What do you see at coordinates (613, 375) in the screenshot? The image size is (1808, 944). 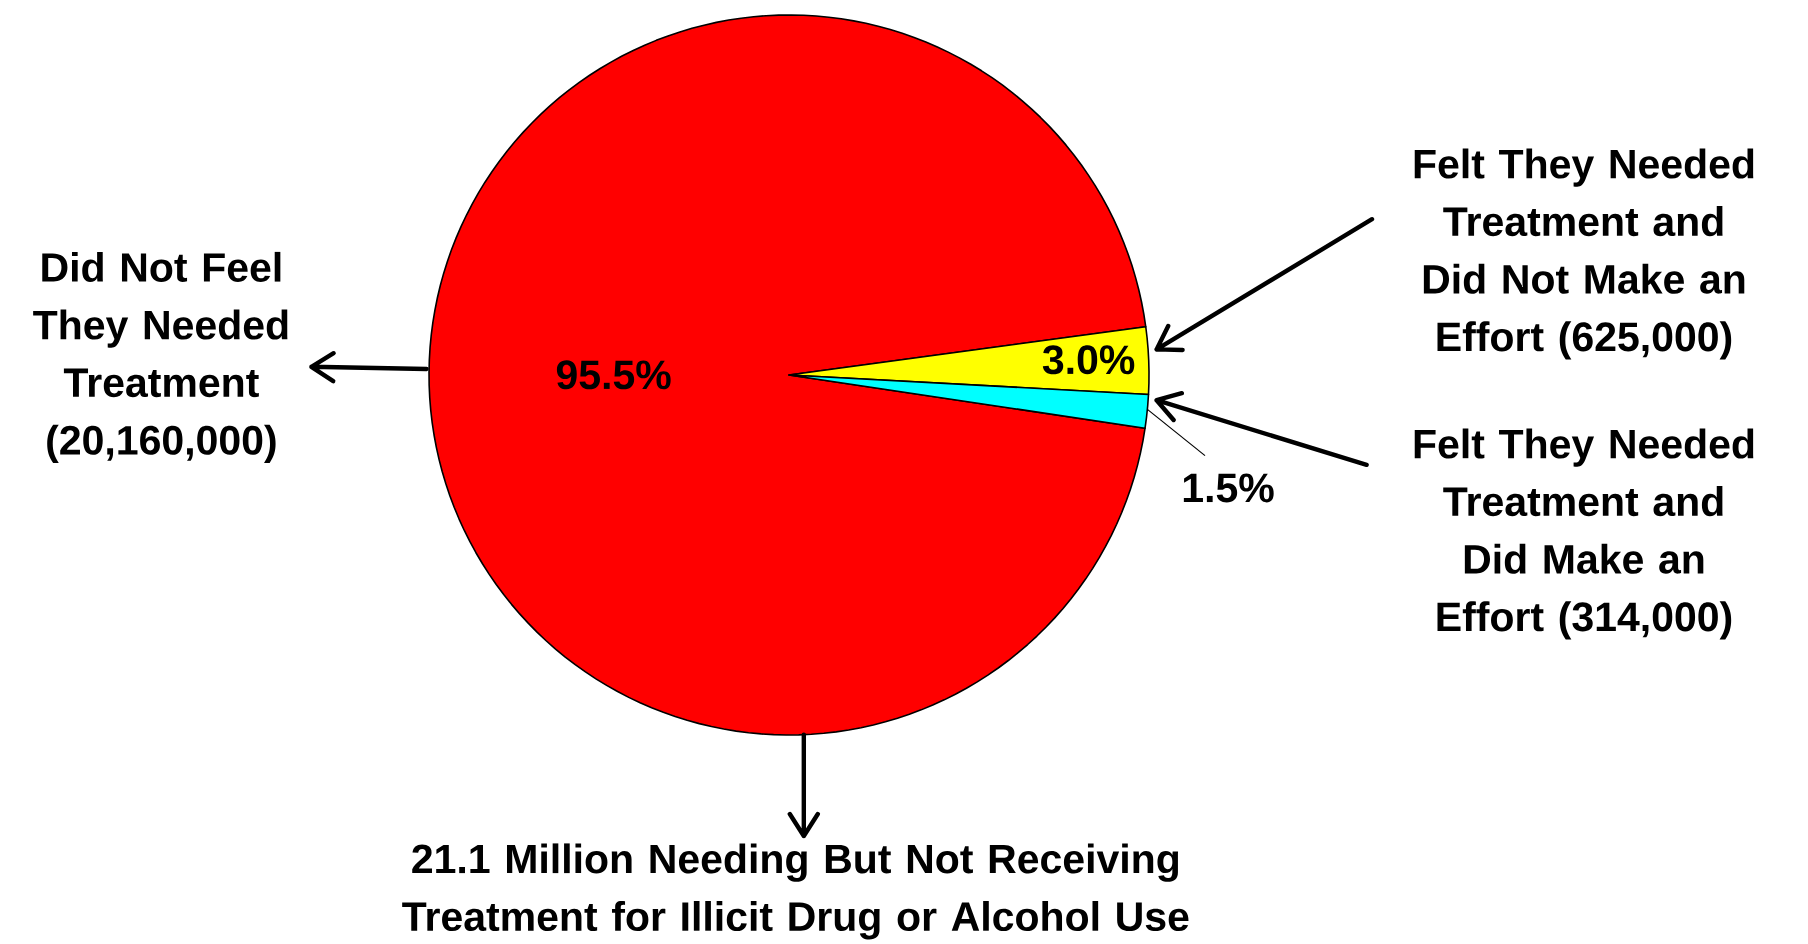 I see `data-label: 95.5%` at bounding box center [613, 375].